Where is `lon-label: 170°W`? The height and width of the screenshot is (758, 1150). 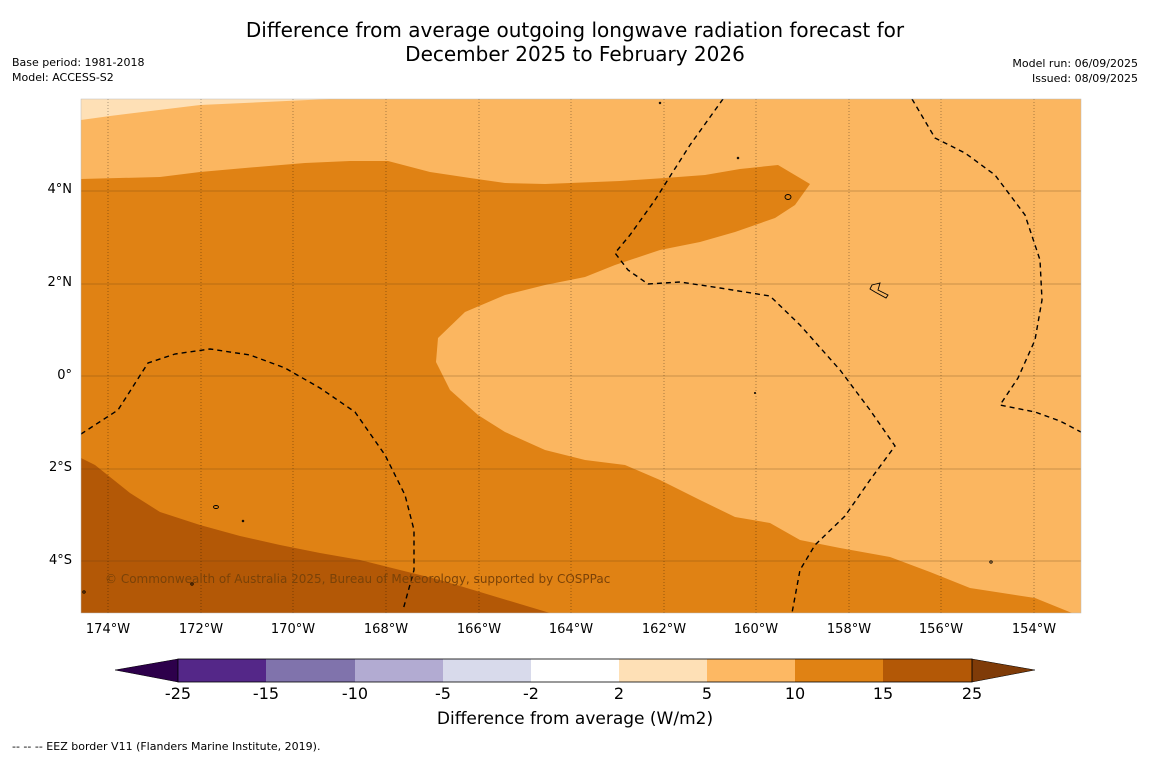 lon-label: 170°W is located at coordinates (293, 629).